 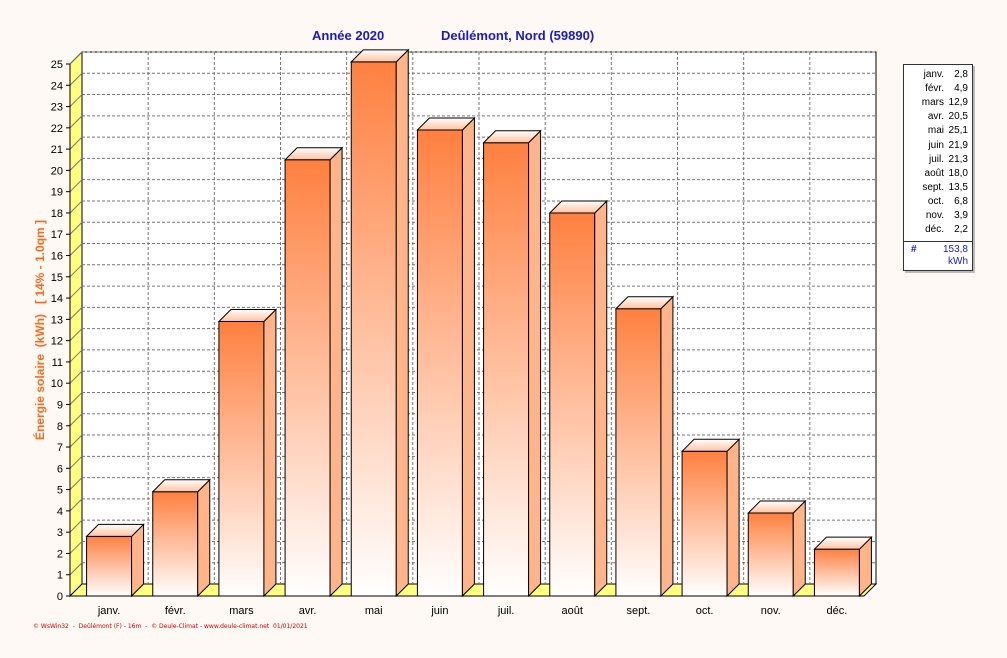 What do you see at coordinates (958, 145) in the screenshot?
I see `legend-value: 21,9` at bounding box center [958, 145].